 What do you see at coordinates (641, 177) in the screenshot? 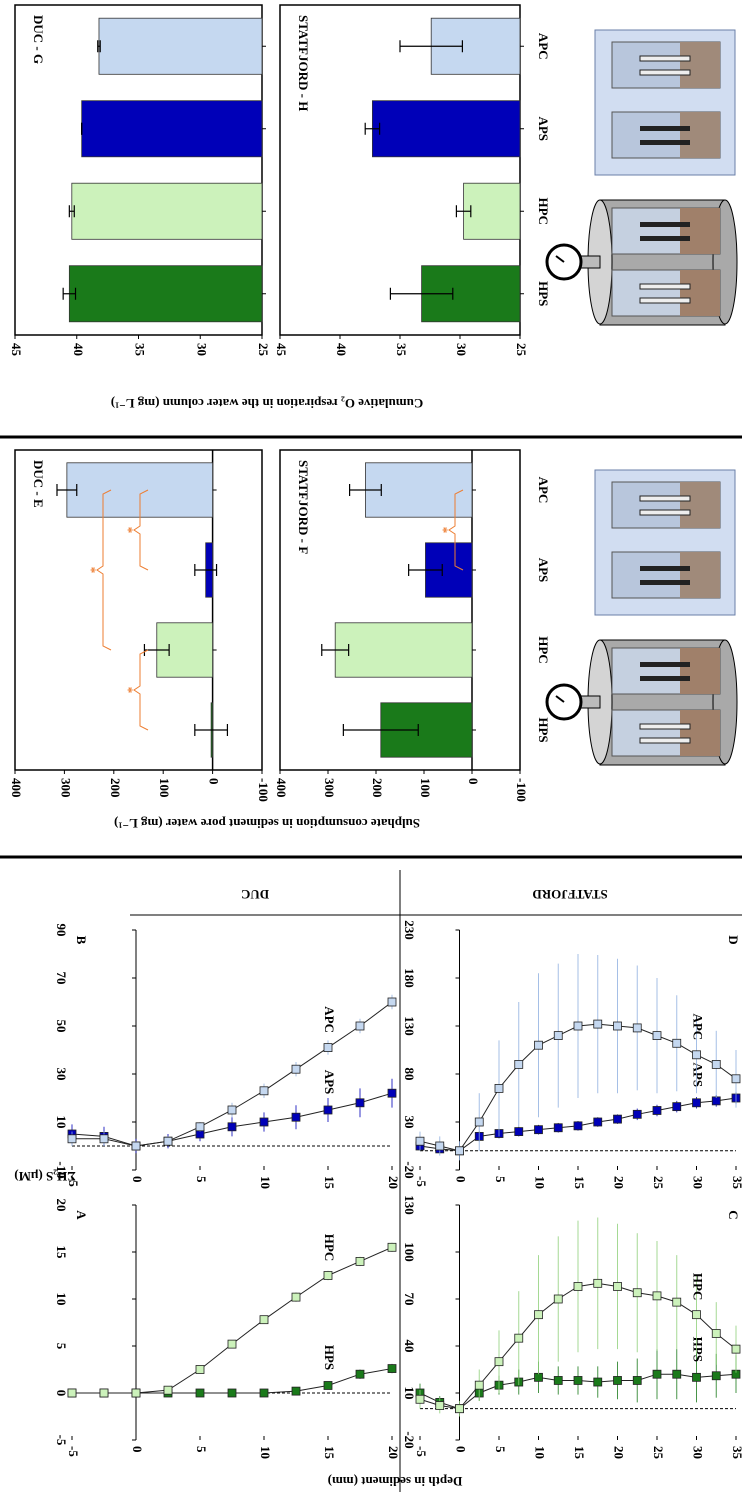
I see `diagrams` at bounding box center [641, 177].